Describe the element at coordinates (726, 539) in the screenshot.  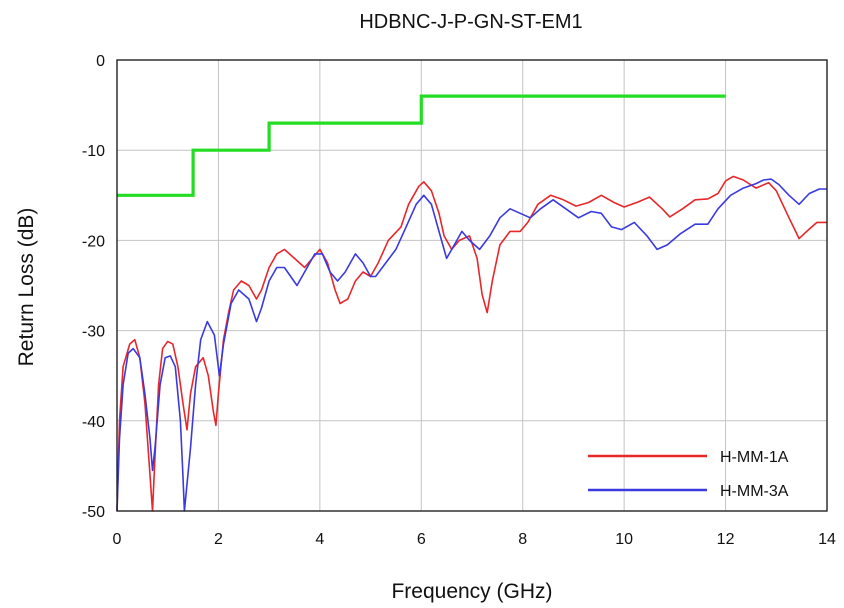
I see `x-tick-label: 12` at that location.